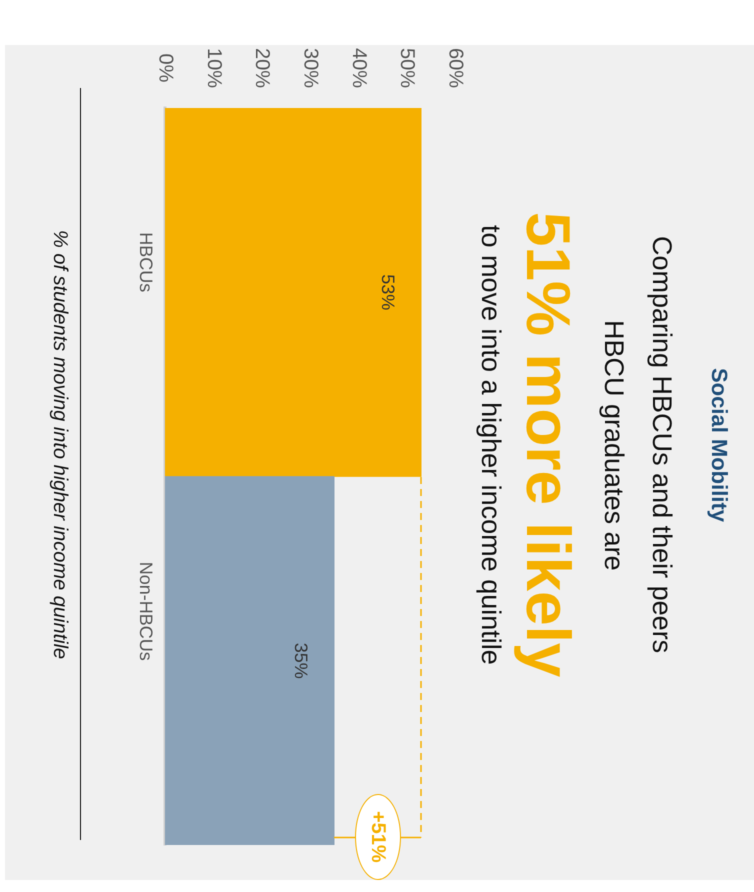  I want to click on x-tick-label: 0%, so click(165, 68).